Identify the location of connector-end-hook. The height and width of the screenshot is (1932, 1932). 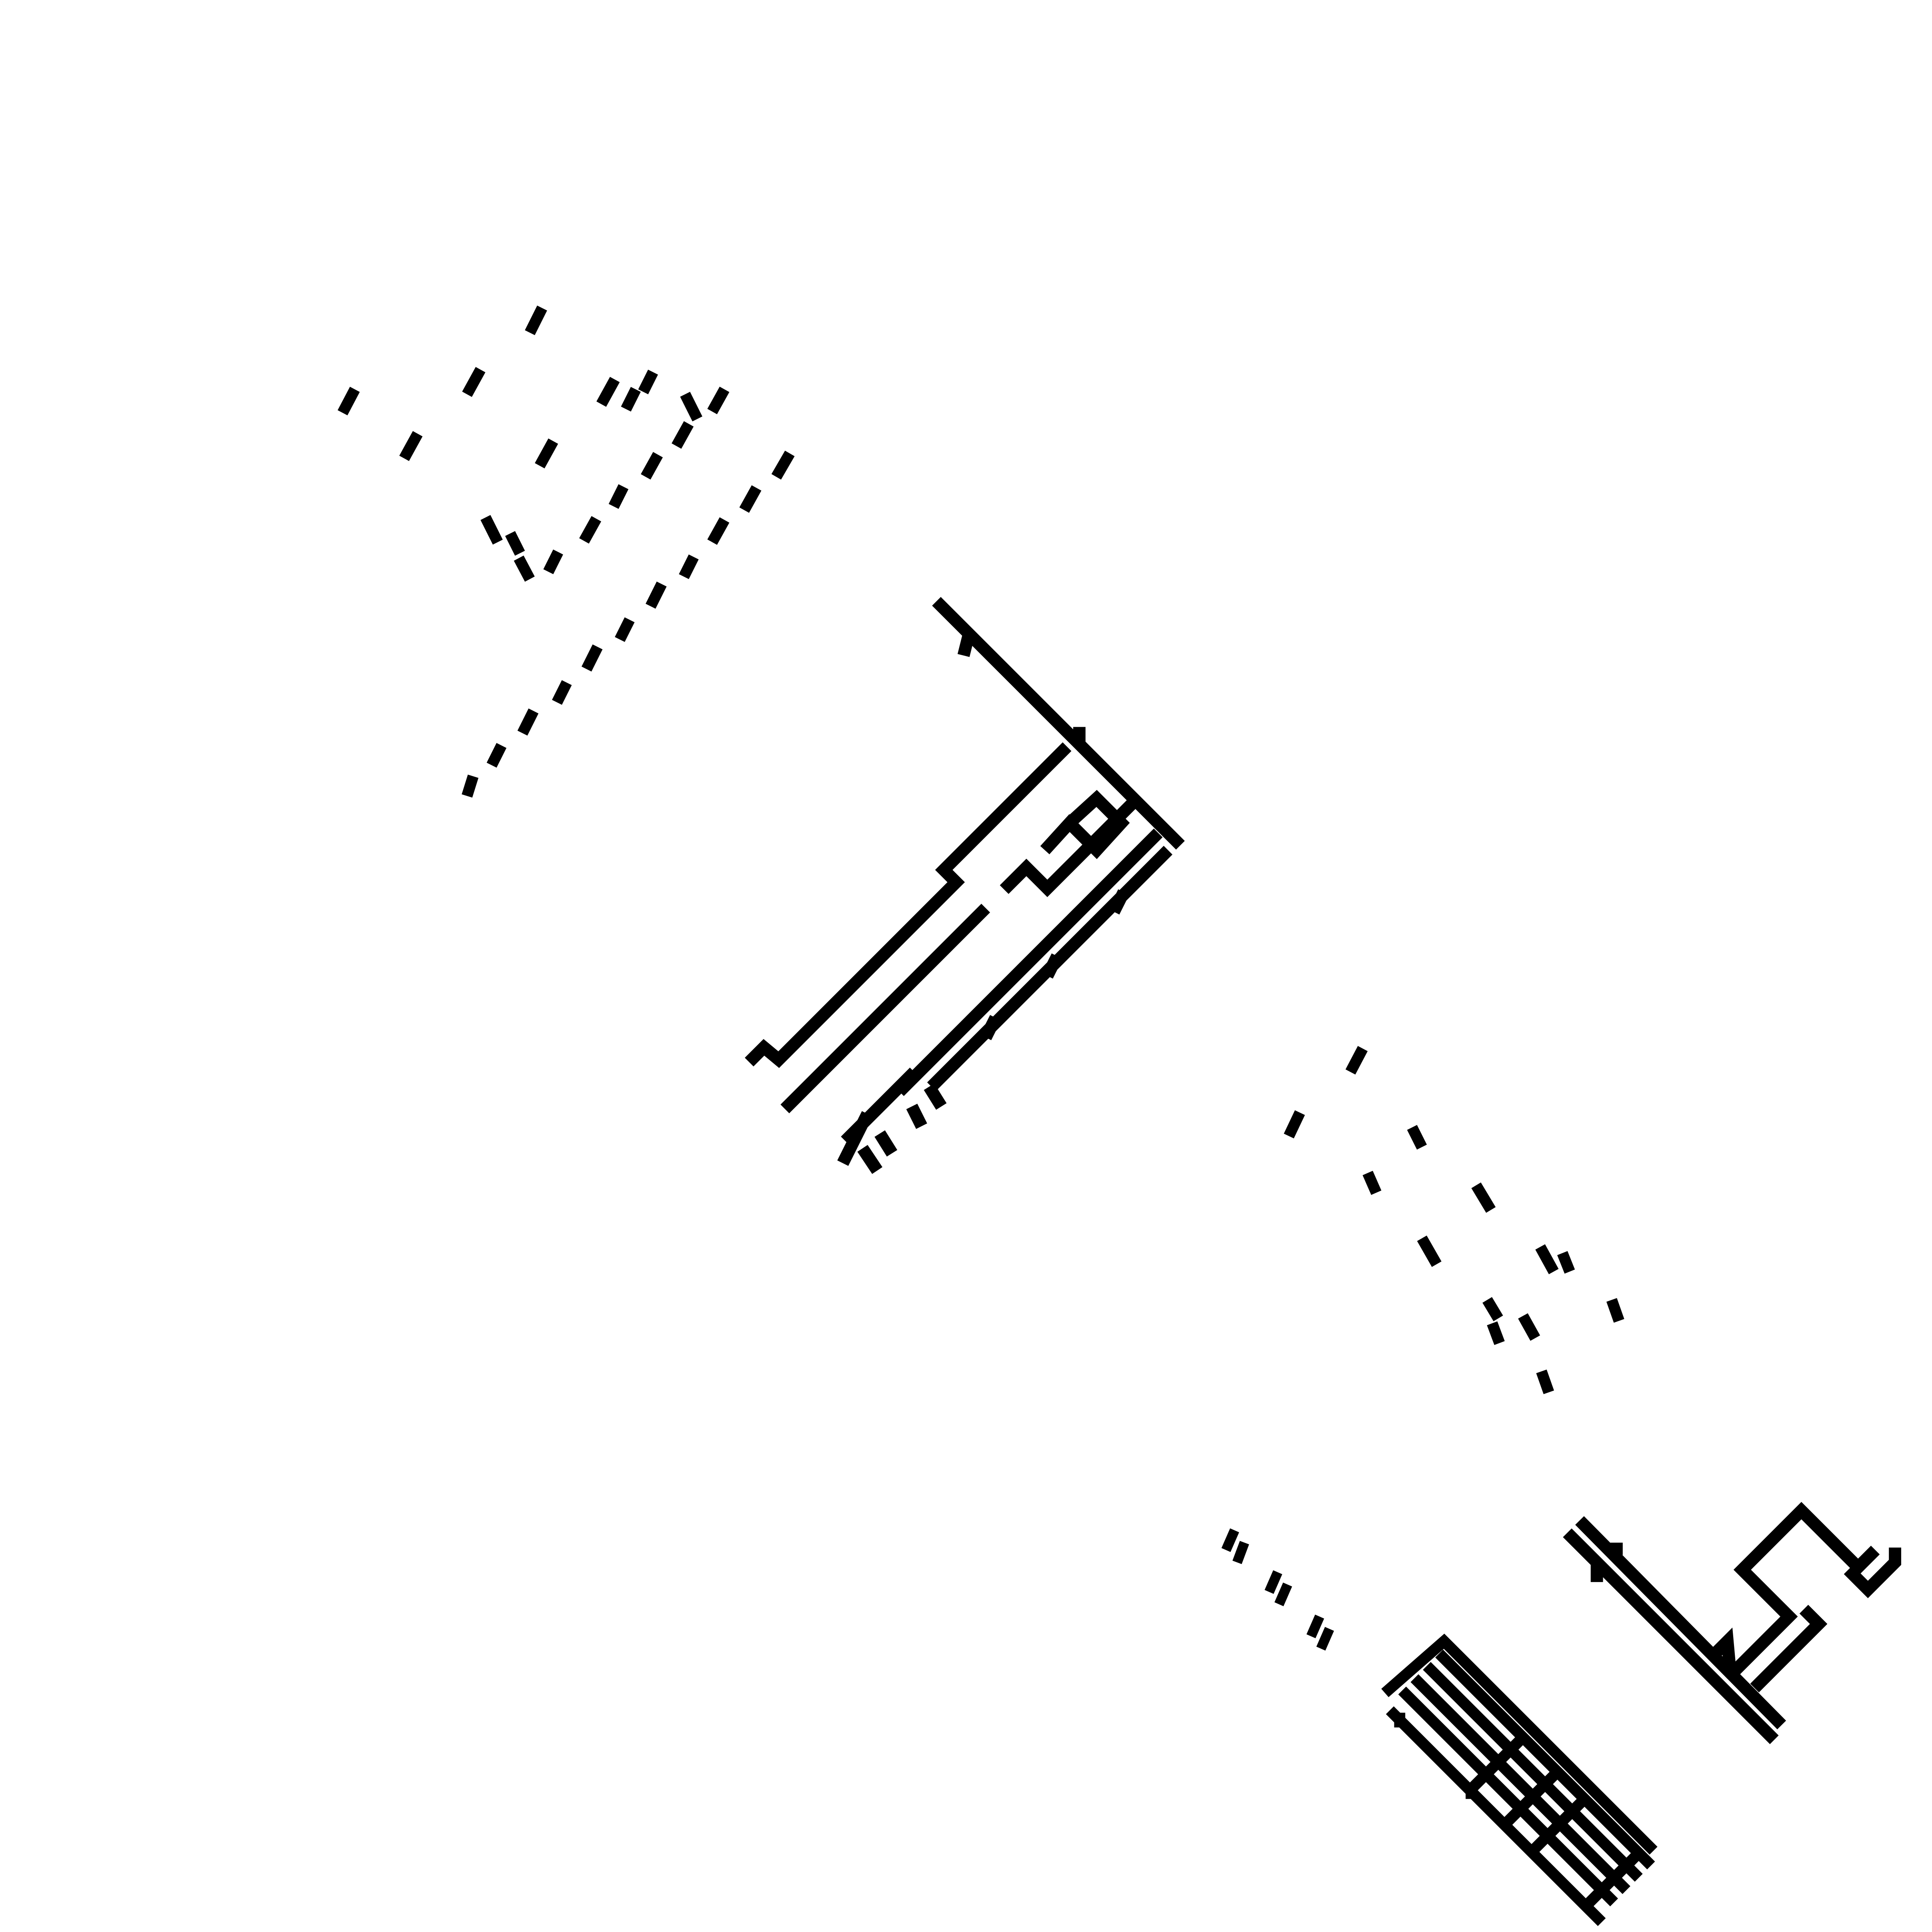
(1872, 1572).